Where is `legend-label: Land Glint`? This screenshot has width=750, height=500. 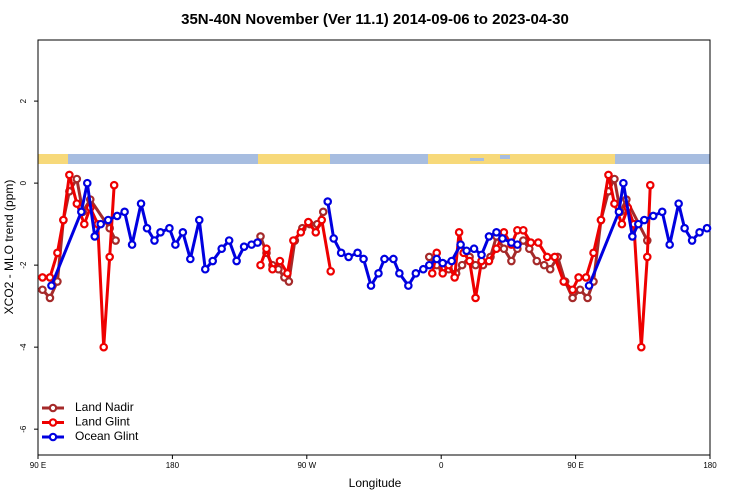
legend-label: Land Glint is located at coordinates (102, 422).